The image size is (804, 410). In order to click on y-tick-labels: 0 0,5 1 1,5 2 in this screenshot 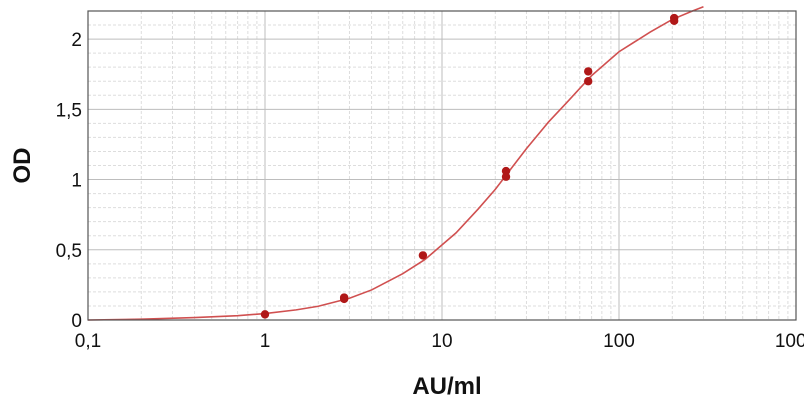, I will do `click(69, 181)`.